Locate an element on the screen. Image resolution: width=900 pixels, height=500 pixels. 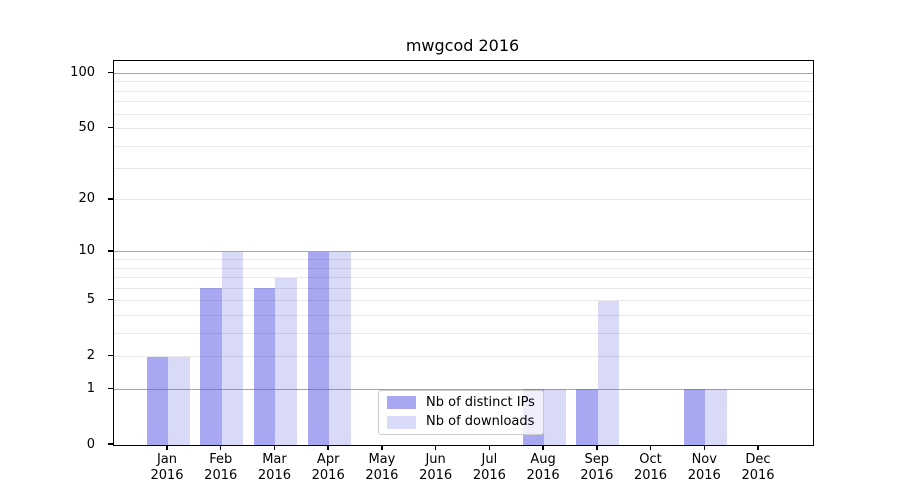
legend-label: Nb of distinct IPs is located at coordinates (480, 402).